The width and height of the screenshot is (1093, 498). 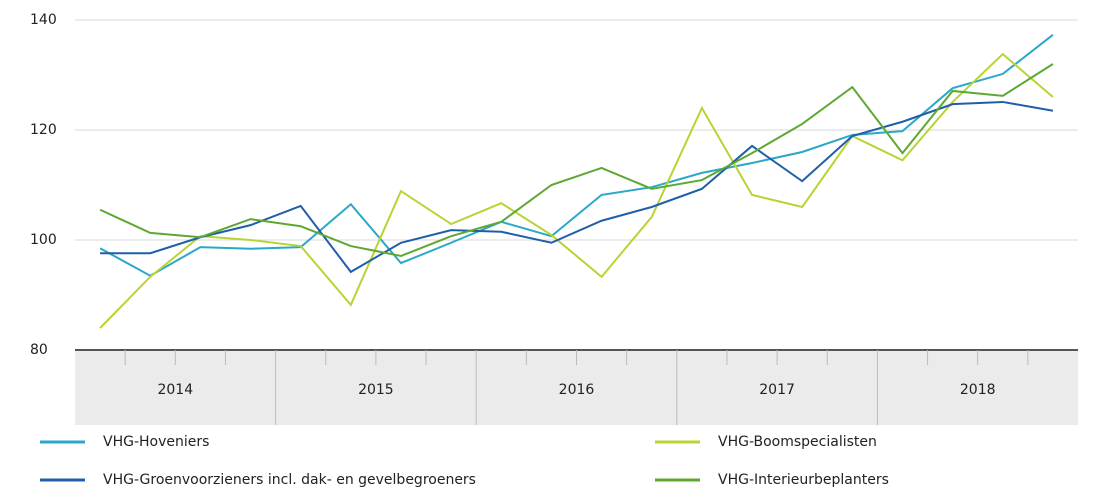 What do you see at coordinates (175, 390) in the screenshot?
I see `x-group-label: 2014` at bounding box center [175, 390].